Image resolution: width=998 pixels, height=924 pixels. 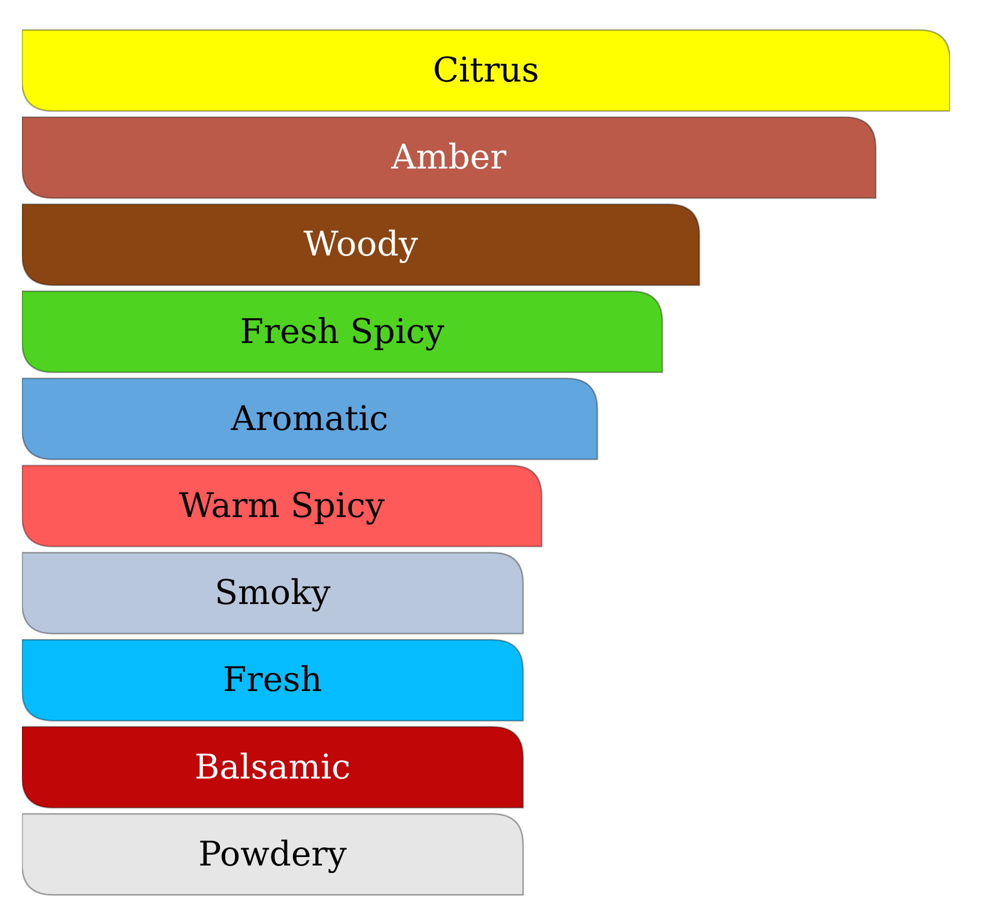 I want to click on y-tick-label: Balsamic, so click(x=272, y=767).